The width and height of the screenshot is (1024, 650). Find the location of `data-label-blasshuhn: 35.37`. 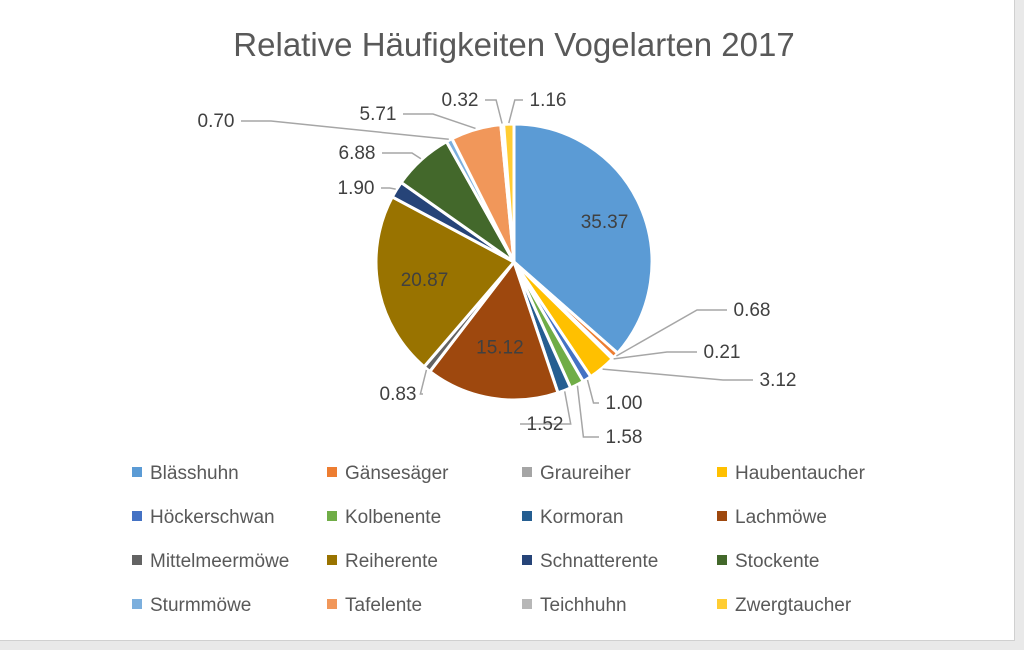

data-label-blasshuhn: 35.37 is located at coordinates (605, 222).